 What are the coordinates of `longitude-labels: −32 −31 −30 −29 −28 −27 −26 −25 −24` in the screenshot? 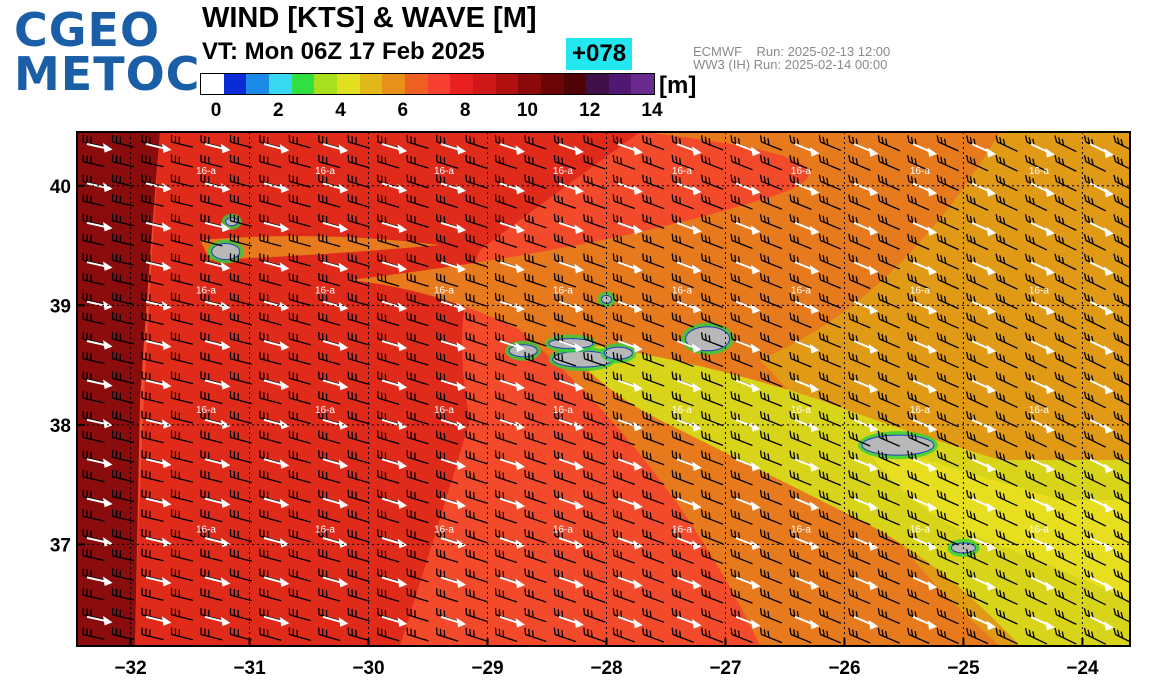 It's located at (606, 668).